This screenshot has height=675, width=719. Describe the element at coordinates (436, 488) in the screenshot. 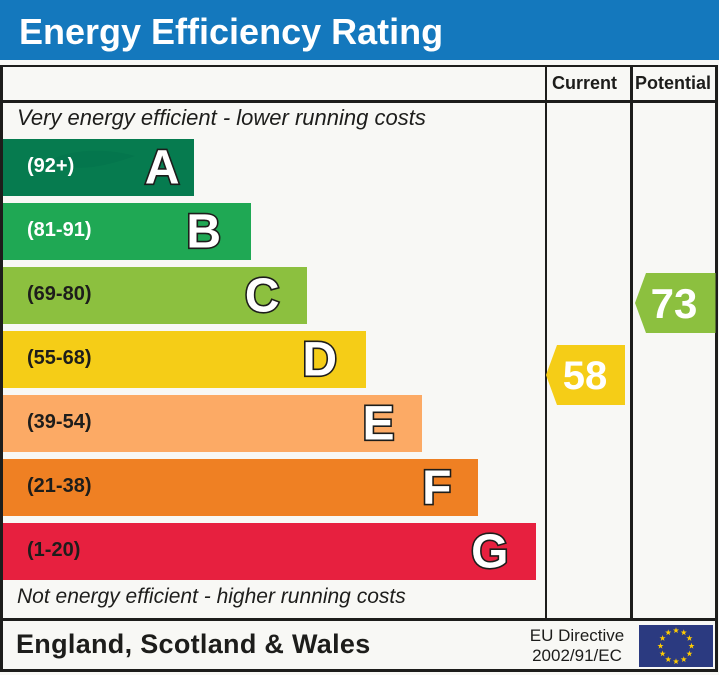

I see `svg-text: F` at that location.